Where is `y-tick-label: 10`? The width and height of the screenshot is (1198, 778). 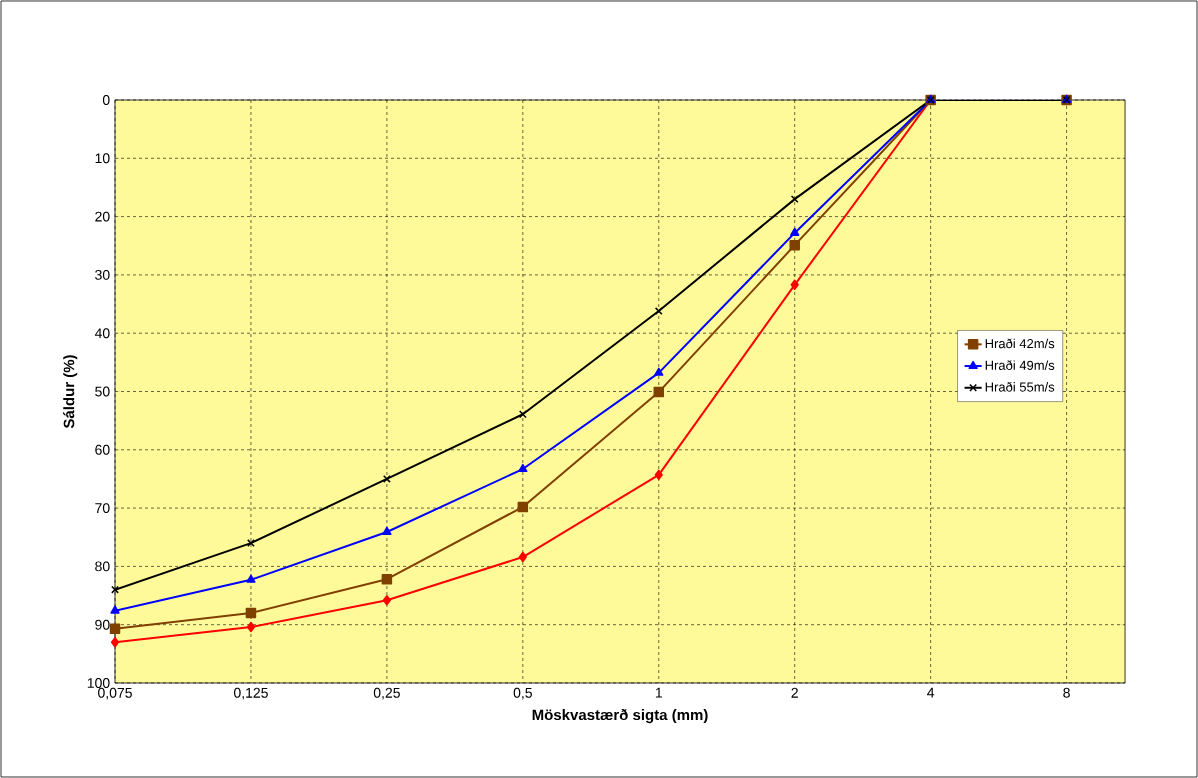 y-tick-label: 10 is located at coordinates (102, 158).